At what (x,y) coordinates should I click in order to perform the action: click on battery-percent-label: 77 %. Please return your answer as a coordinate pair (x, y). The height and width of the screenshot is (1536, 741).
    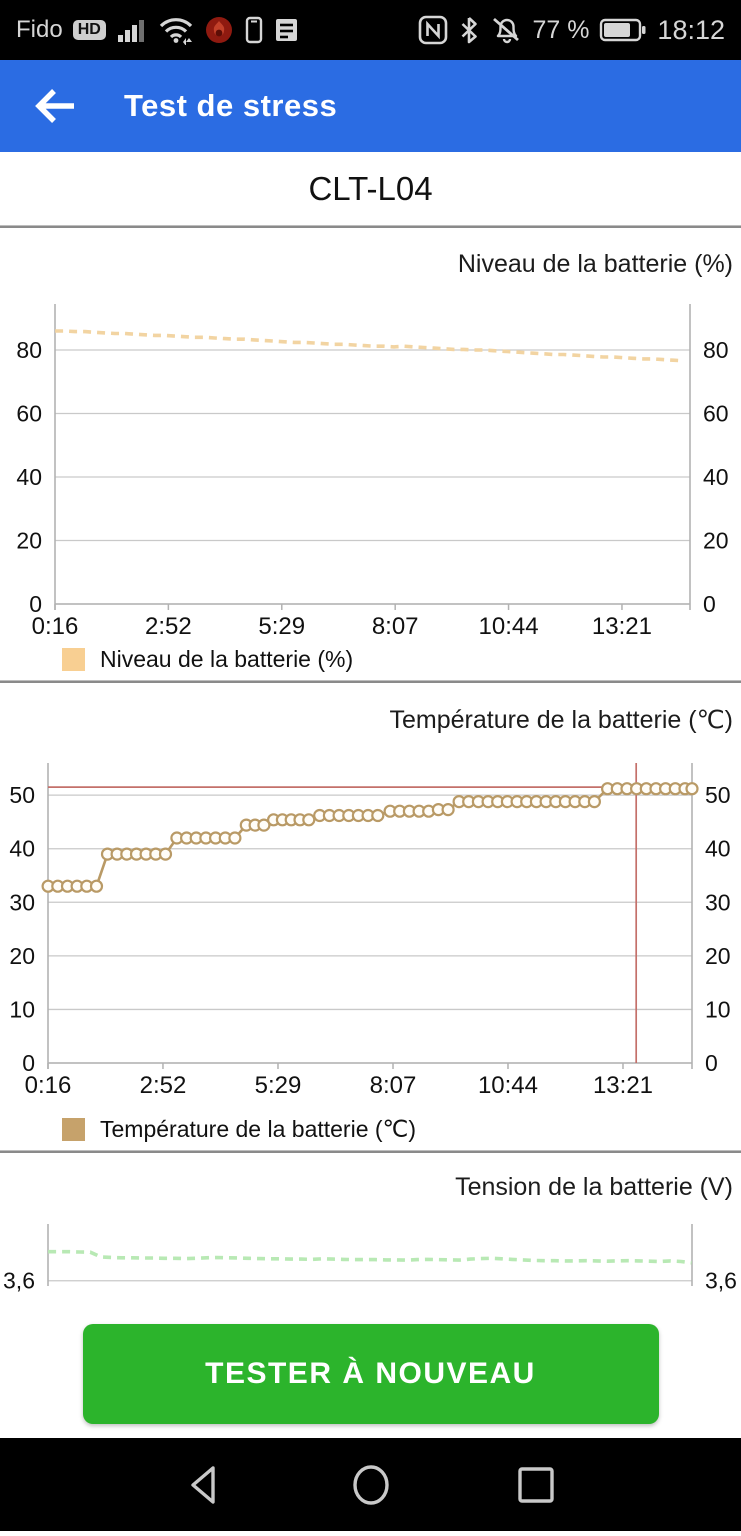
    Looking at the image, I should click on (561, 29).